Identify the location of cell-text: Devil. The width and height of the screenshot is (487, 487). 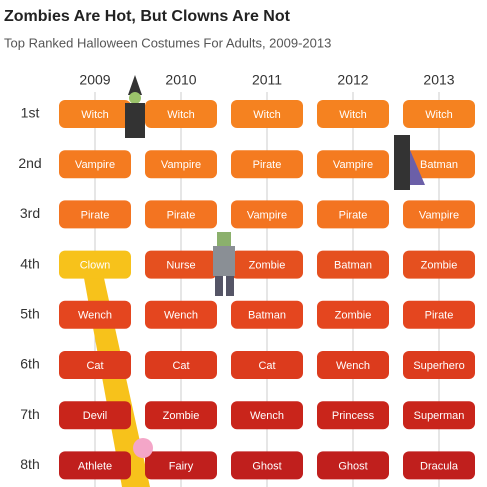
(95, 416).